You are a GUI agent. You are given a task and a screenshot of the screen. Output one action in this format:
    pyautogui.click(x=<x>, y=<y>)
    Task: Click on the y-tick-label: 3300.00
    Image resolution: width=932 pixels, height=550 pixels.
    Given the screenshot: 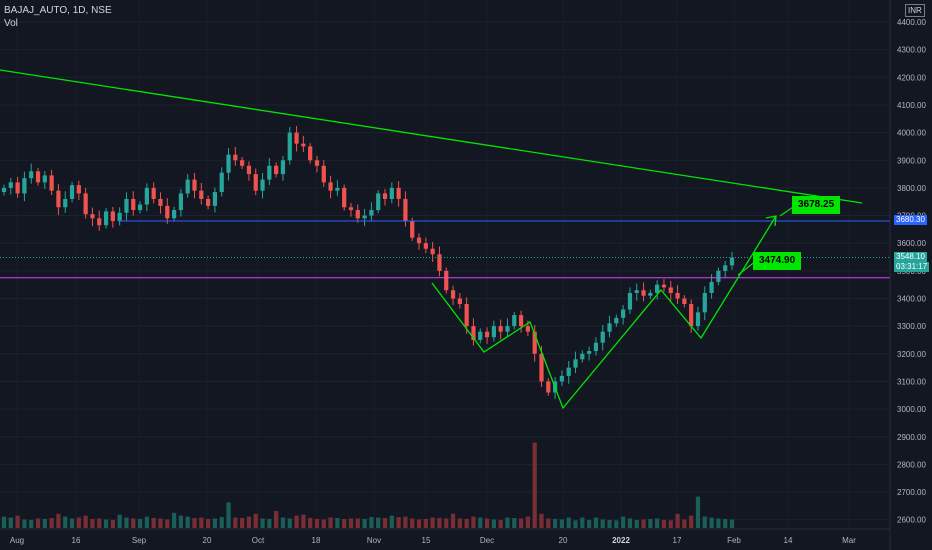 What is the action you would take?
    pyautogui.click(x=911, y=326)
    